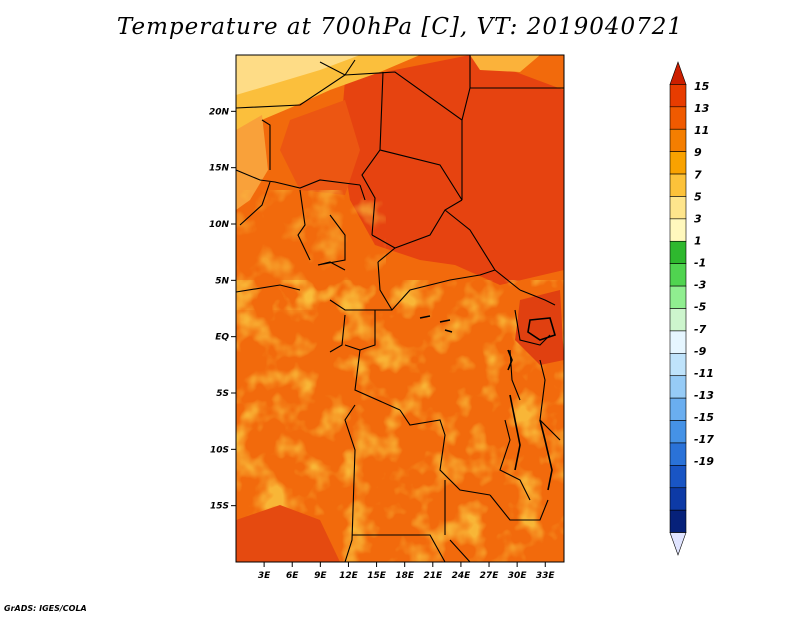 This screenshot has height=618, width=800. I want to click on lake-victoria, so click(541, 329).